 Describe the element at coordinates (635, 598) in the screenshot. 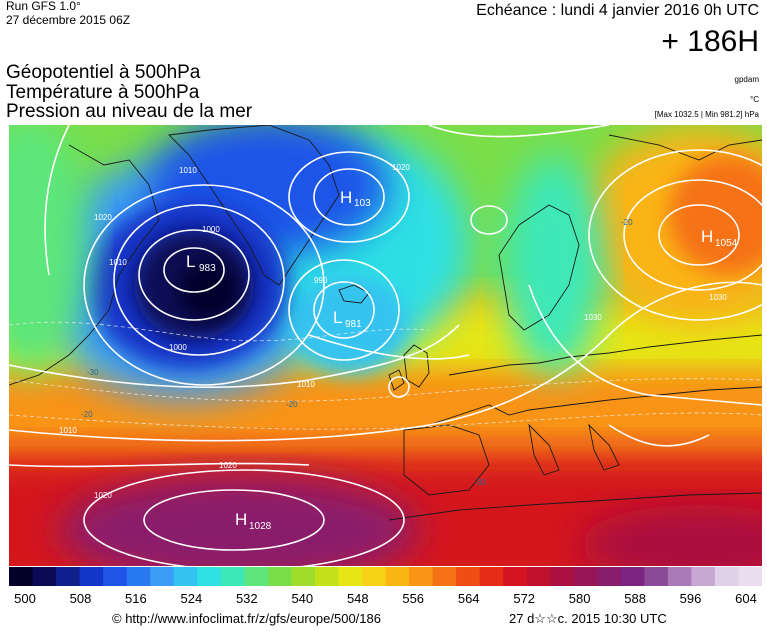

I see `color-scale-tick-label: 588` at that location.